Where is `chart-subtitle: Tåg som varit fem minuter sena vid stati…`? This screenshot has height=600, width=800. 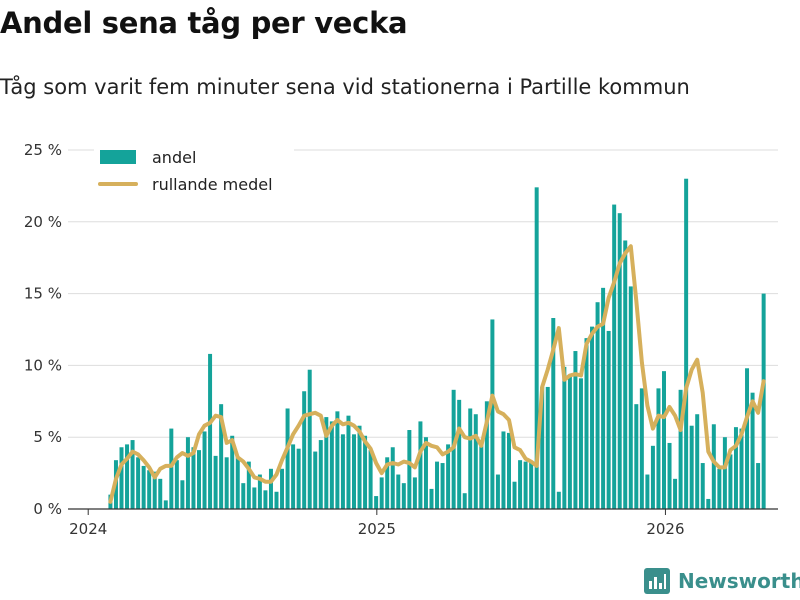
chart-subtitle: Tåg som varit fem minuter sena vid stati… is located at coordinates (345, 87).